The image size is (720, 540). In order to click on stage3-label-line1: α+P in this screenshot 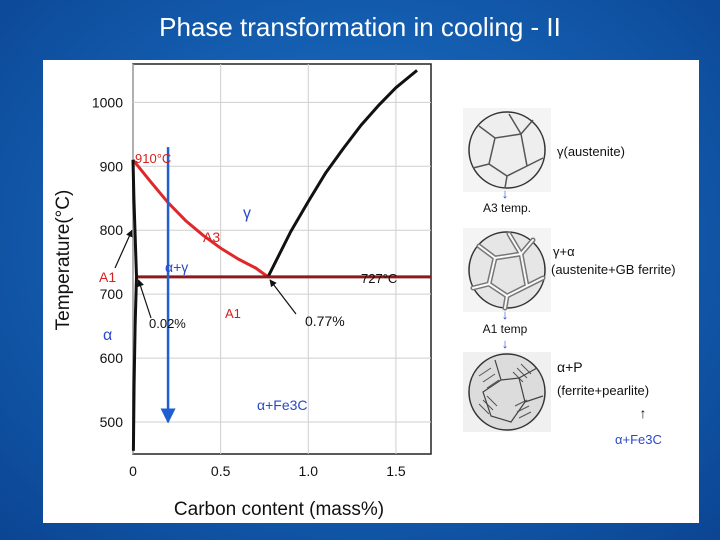, I will do `click(570, 367)`.